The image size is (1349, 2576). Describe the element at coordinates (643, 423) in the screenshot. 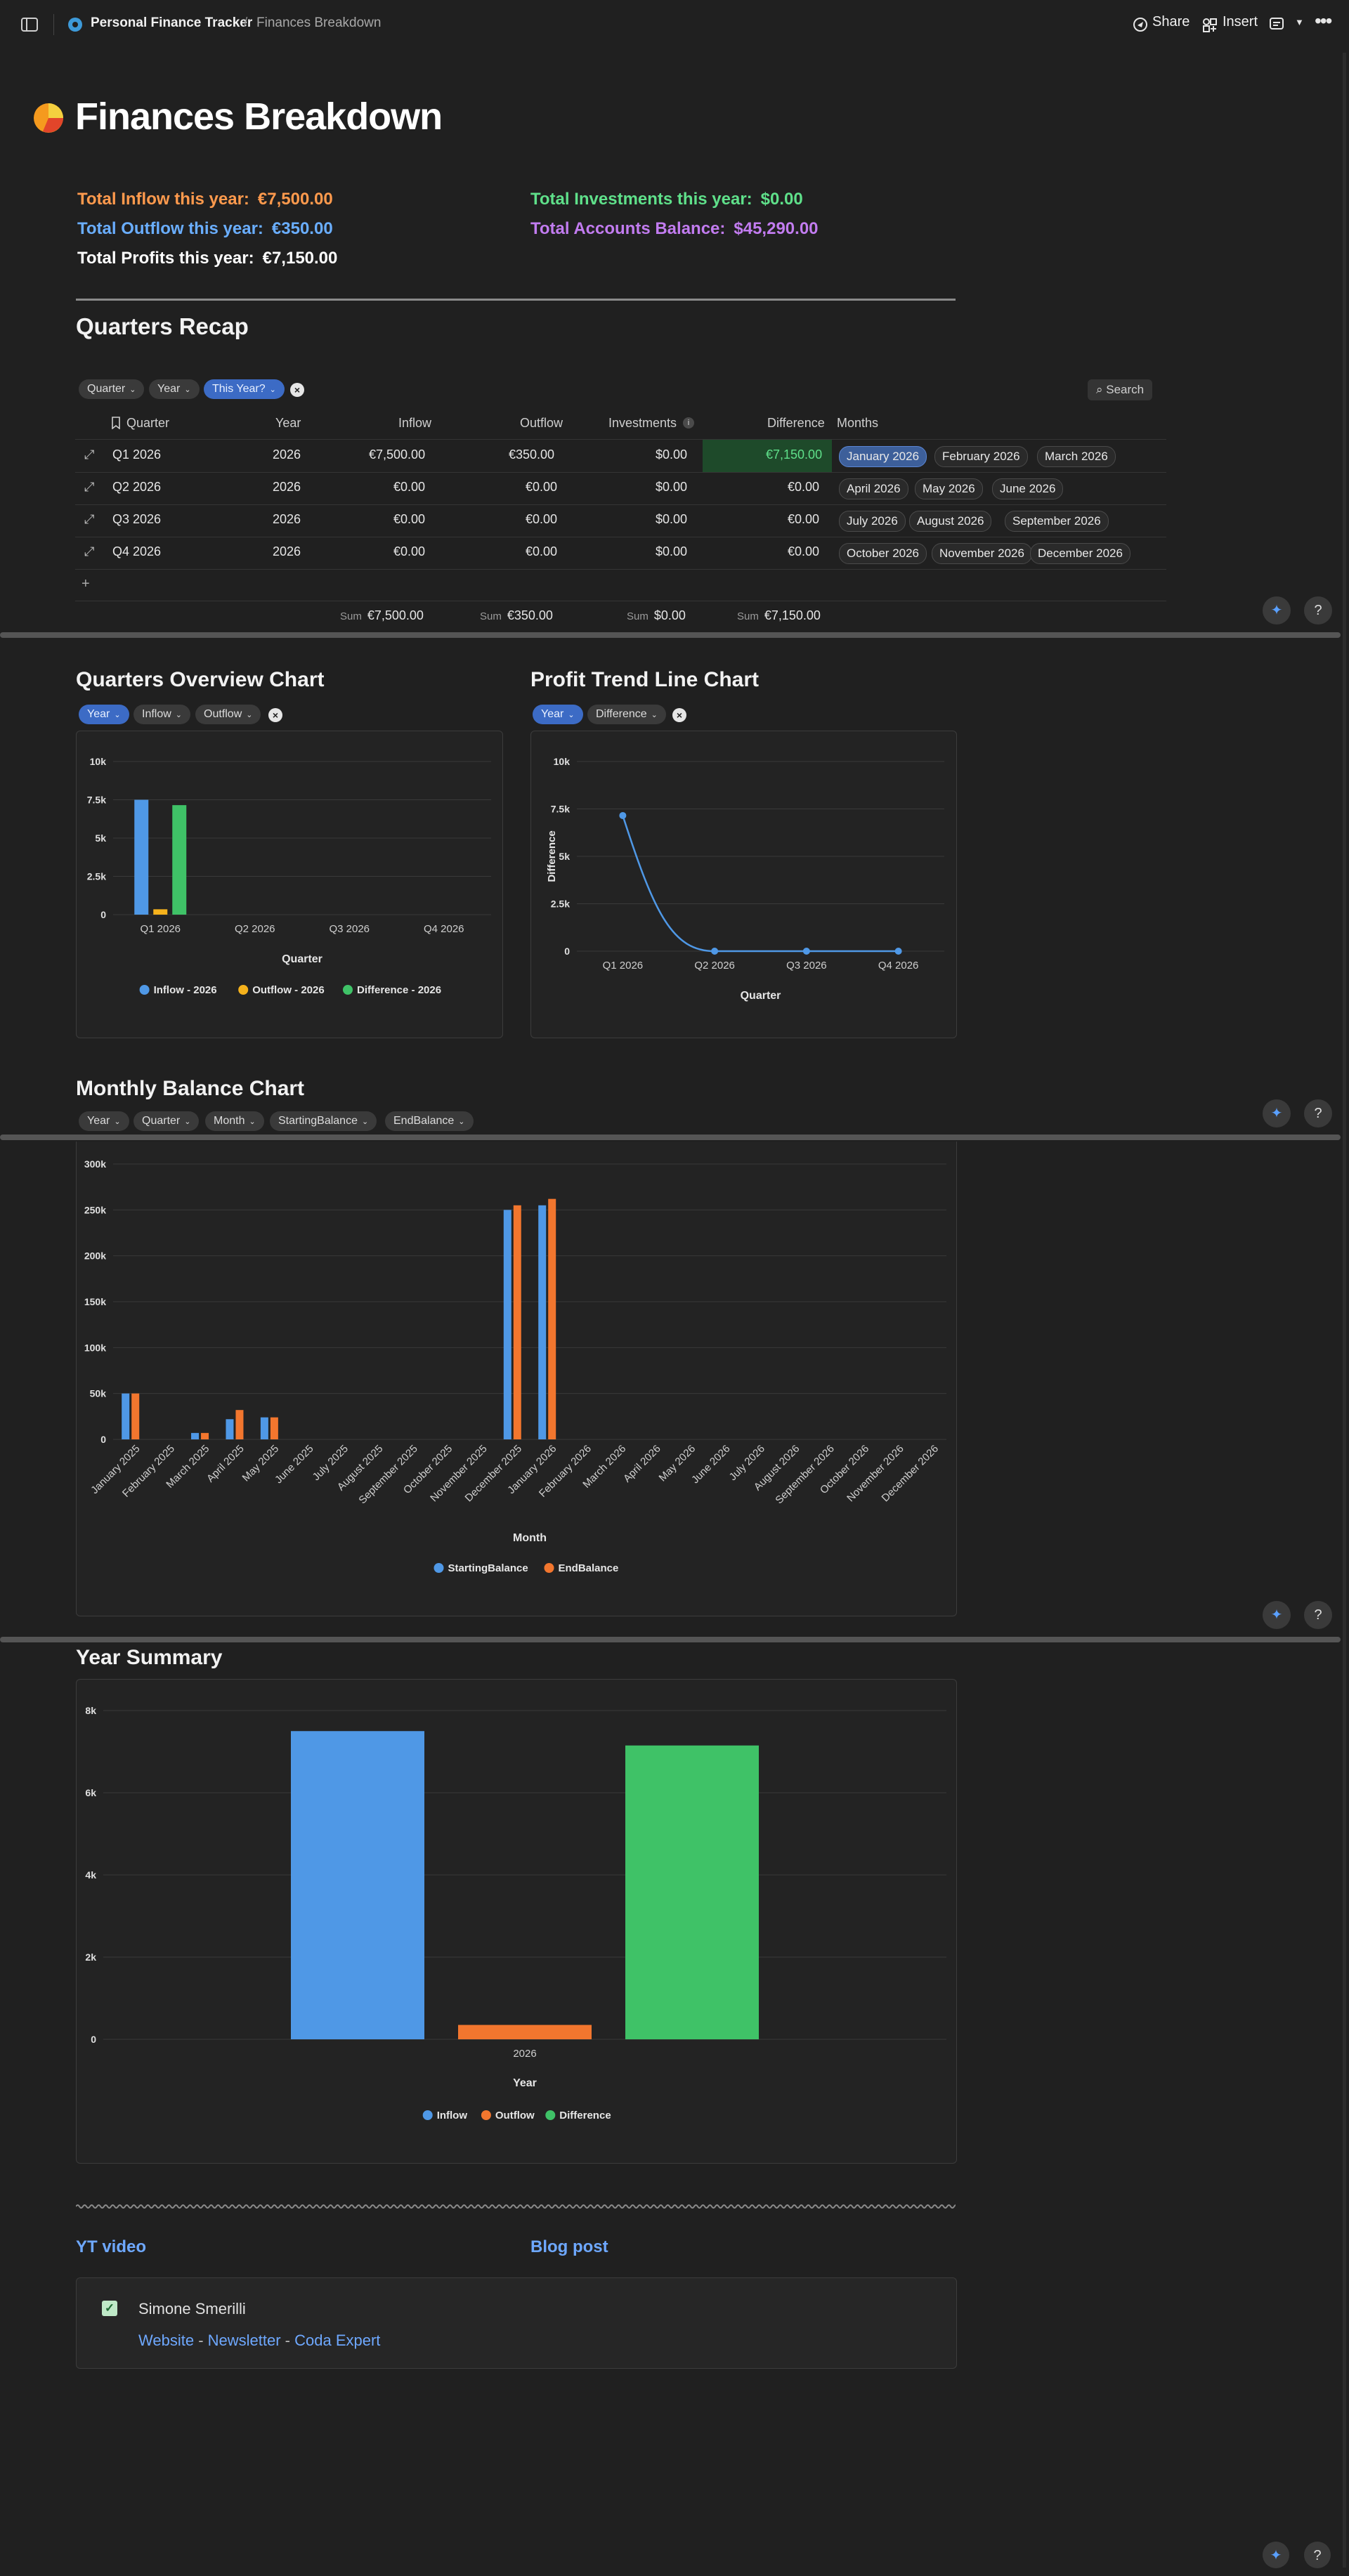

I see `col-investments: Investments` at that location.